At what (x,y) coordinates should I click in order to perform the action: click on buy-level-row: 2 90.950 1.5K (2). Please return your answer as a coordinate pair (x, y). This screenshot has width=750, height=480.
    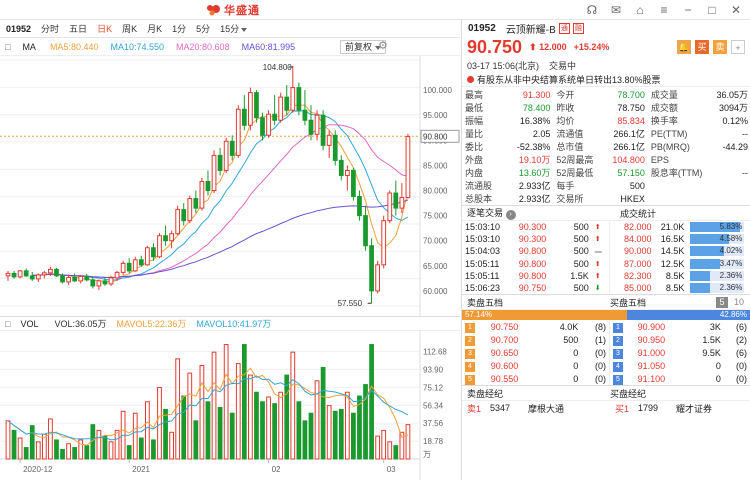
    Looking at the image, I should click on (680, 339).